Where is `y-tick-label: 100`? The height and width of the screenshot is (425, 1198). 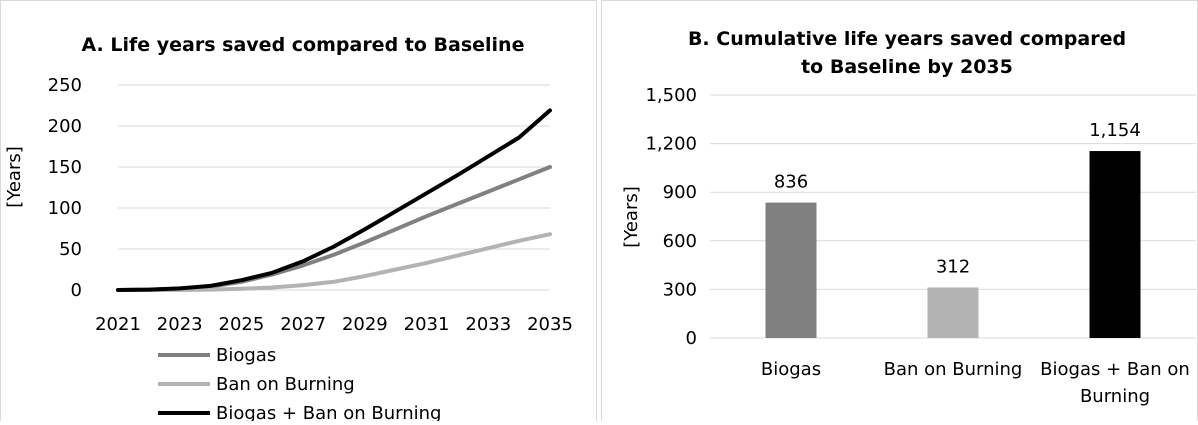
y-tick-label: 100 is located at coordinates (65, 208).